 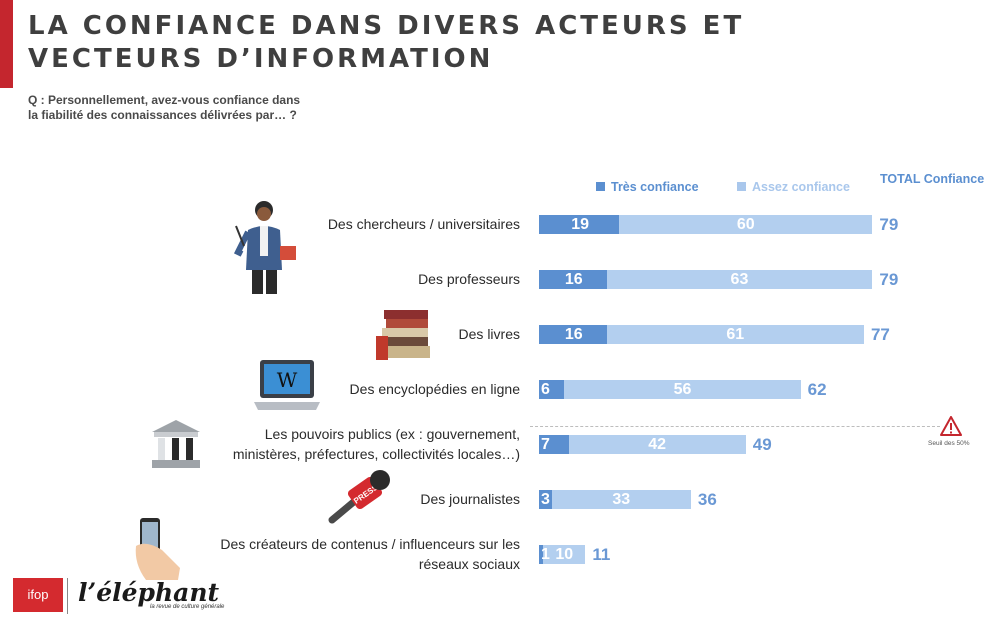 I want to click on category-label-line: Les pouvoirs publics (ex : gouvernement,, so click(x=392, y=434).